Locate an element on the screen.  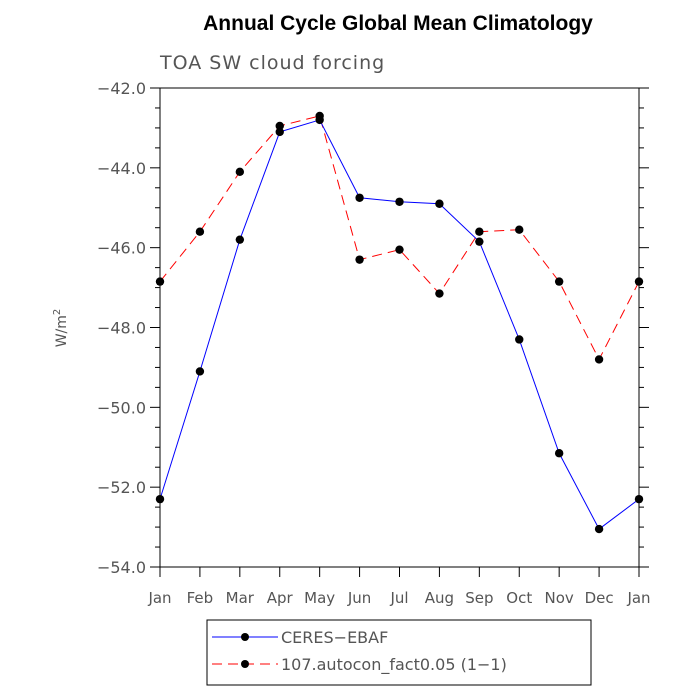
x-tick-label: Mar is located at coordinates (240, 598).